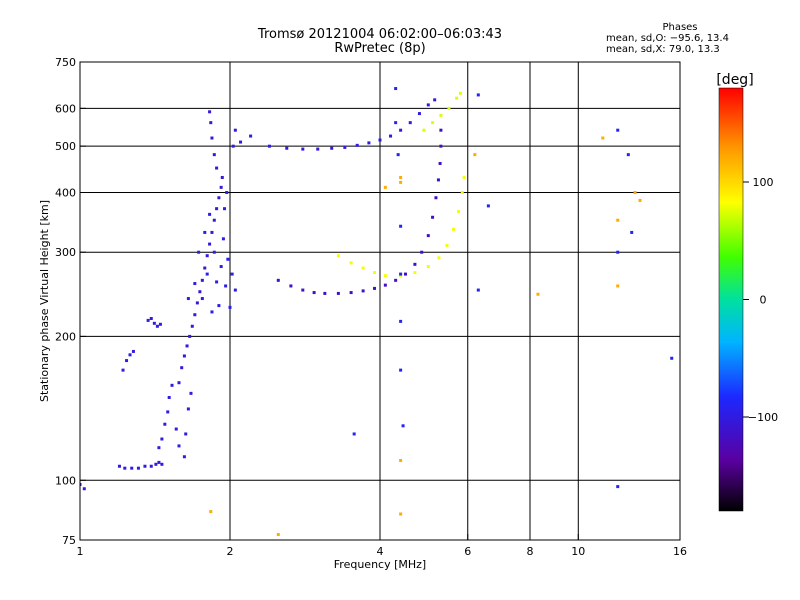 The height and width of the screenshot is (600, 800). What do you see at coordinates (380, 34) in the screenshot?
I see `chart-title: Tromsø 20121004 06:02:00–06:03:43` at bounding box center [380, 34].